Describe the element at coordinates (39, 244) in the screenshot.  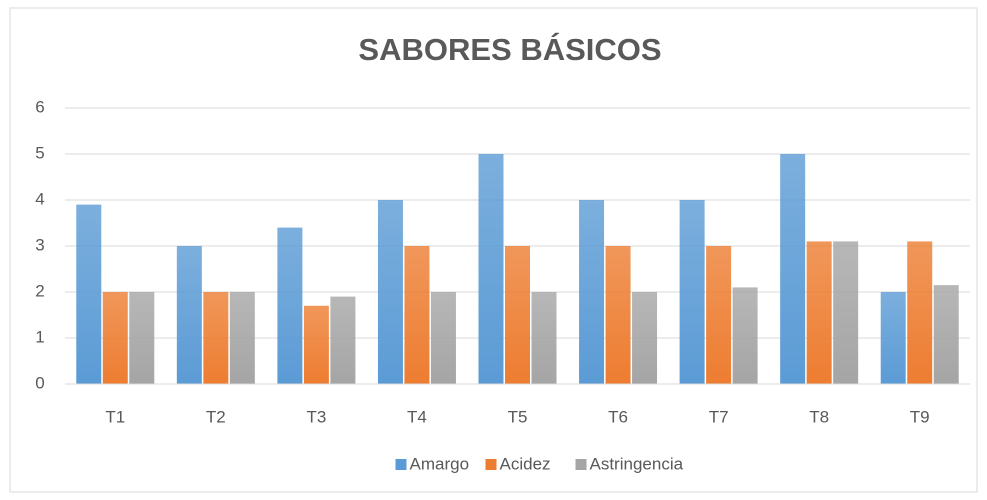
I see `y-tick-label: 3` at that location.